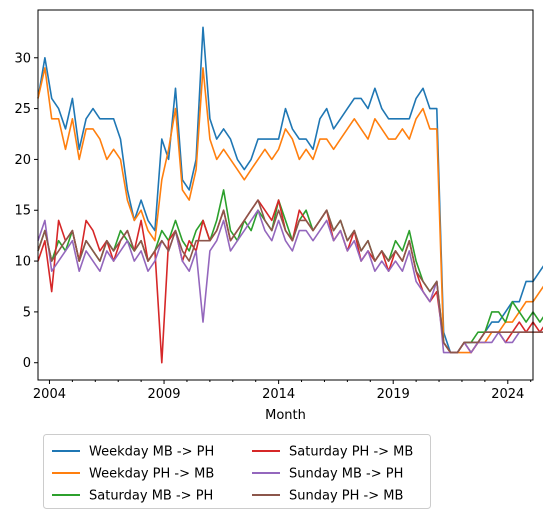 The image size is (543, 515). I want to click on legend-entry-label: Weekday PH -> MB, so click(151, 474).